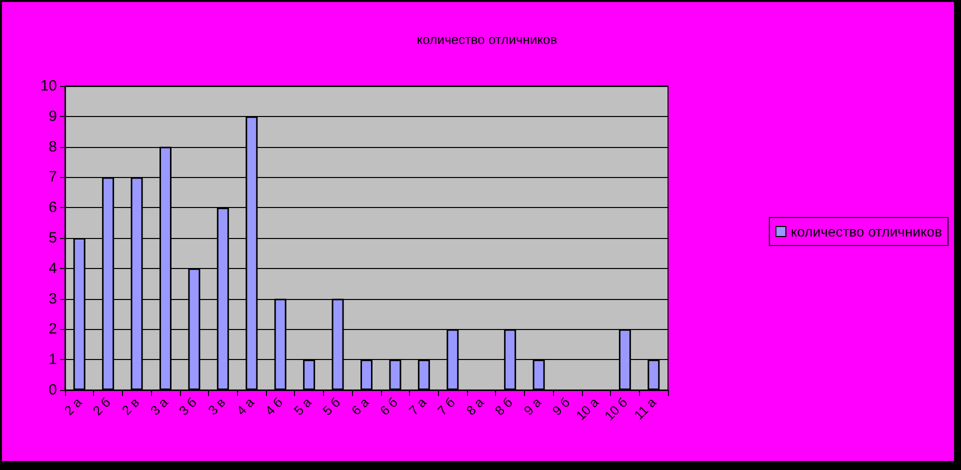 This screenshot has height=470, width=961. Describe the element at coordinates (188, 406) in the screenshot. I see `x-tick-label: 3 б` at that location.